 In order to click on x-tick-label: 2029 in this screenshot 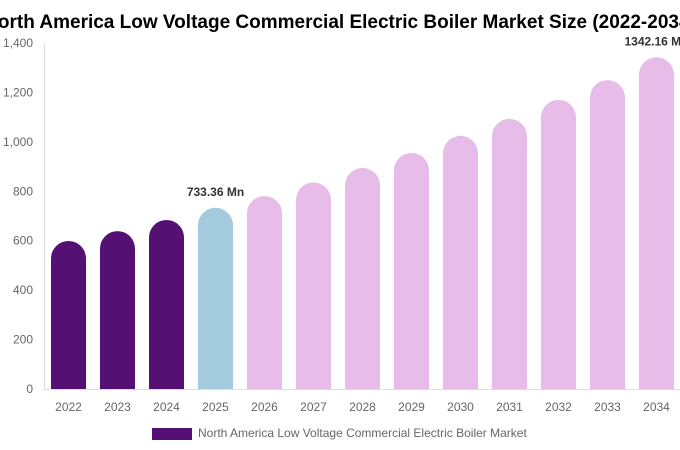, I will do `click(411, 407)`.